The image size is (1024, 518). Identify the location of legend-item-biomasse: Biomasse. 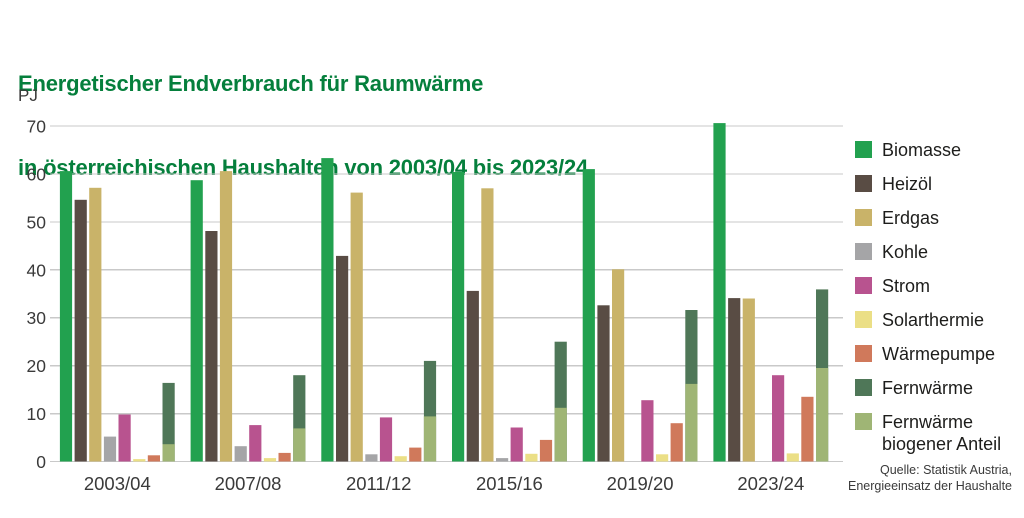
(934, 150).